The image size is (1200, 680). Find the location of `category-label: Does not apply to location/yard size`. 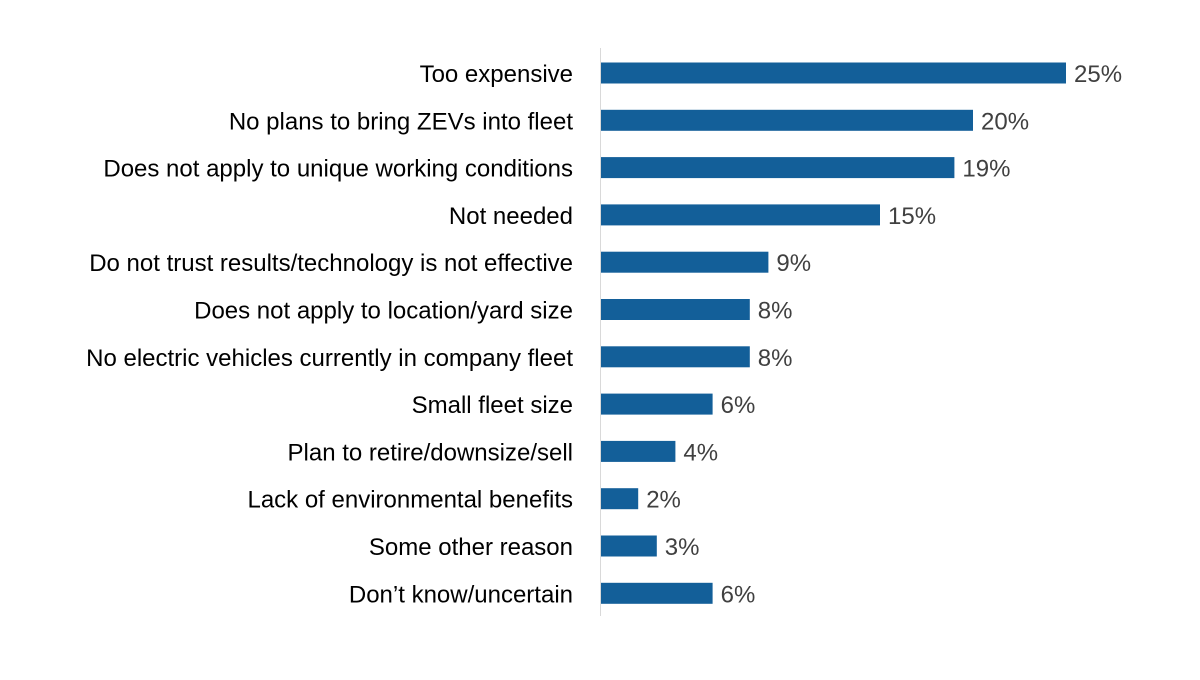

category-label: Does not apply to location/yard size is located at coordinates (383, 311).